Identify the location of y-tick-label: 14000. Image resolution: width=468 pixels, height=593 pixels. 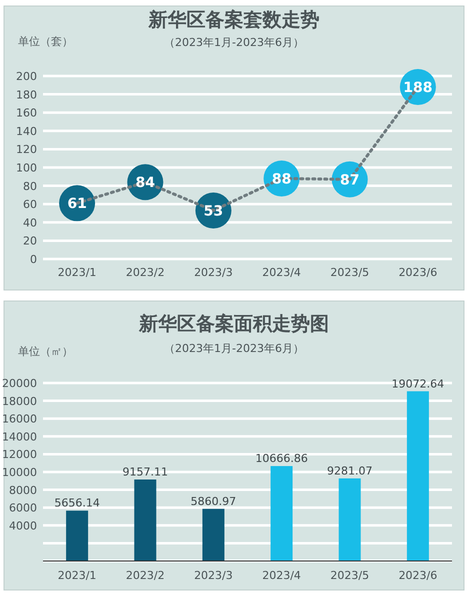
(19, 437).